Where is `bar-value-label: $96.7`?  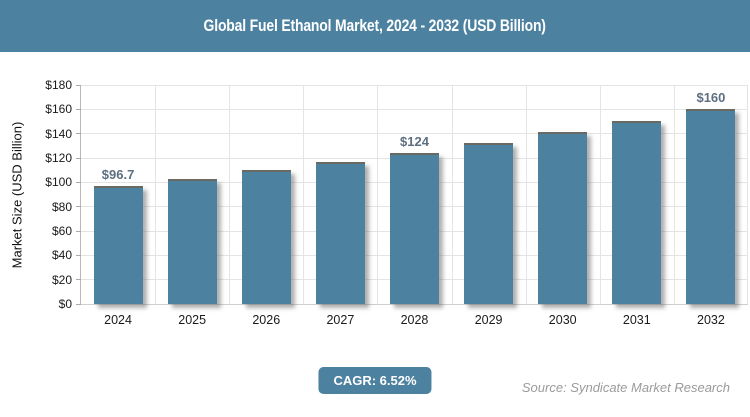 bar-value-label: $96.7 is located at coordinates (118, 175).